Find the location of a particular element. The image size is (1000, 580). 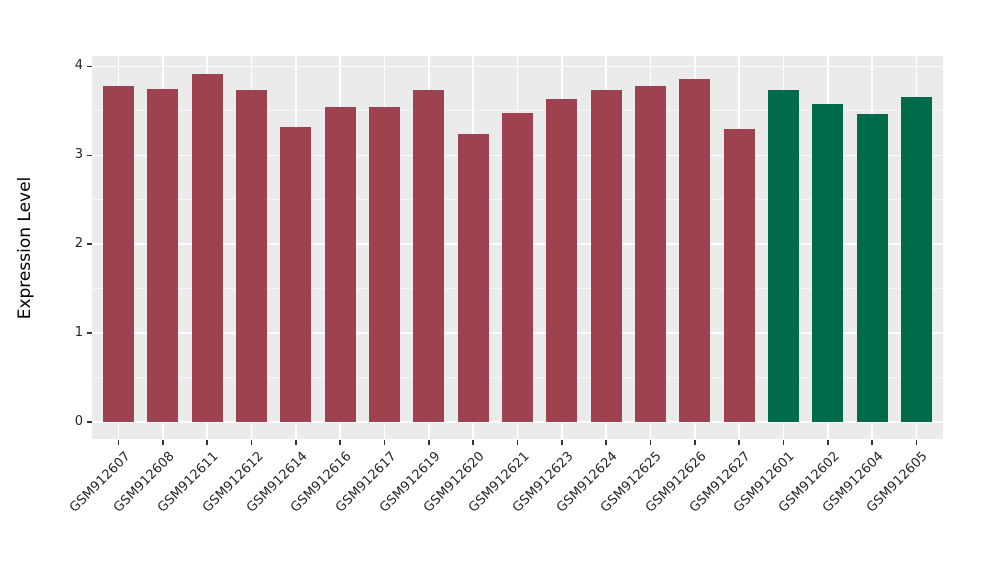

y-tick-label: 3 is located at coordinates (78, 155).